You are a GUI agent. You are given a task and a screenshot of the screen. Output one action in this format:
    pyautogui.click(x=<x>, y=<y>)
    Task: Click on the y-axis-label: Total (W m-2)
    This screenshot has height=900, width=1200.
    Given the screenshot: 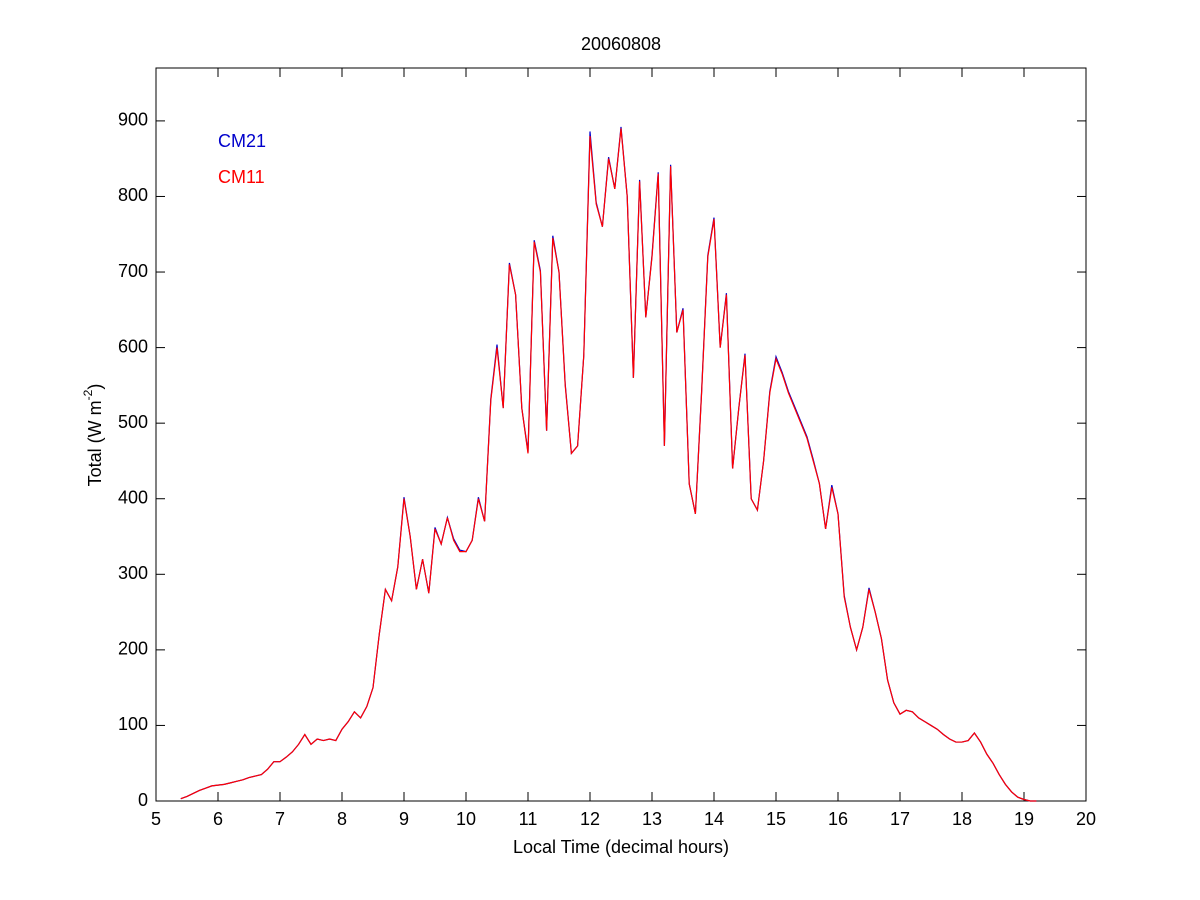 What is the action you would take?
    pyautogui.click(x=93, y=435)
    